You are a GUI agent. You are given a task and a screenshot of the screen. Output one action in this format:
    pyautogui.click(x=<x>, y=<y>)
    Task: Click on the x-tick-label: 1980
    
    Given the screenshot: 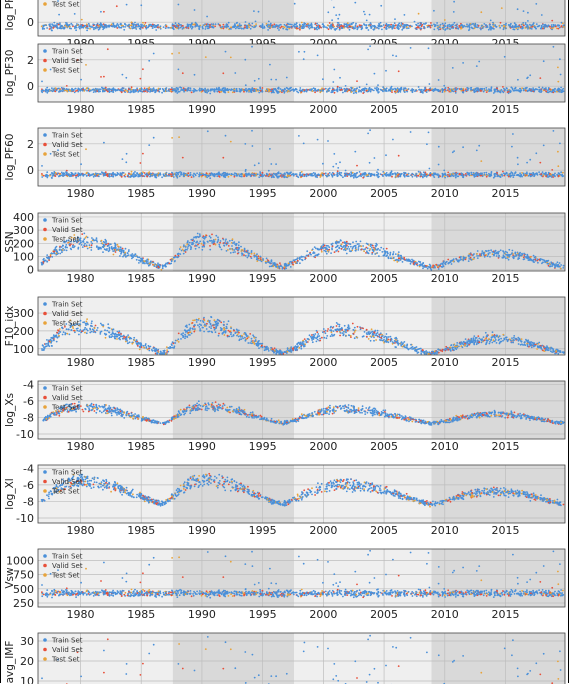 What is the action you would take?
    pyautogui.click(x=81, y=109)
    